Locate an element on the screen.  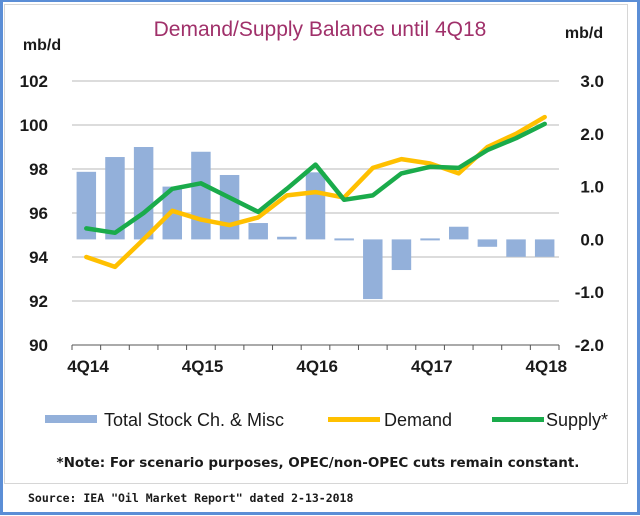
bar-3Q18 is located at coordinates (516, 248).